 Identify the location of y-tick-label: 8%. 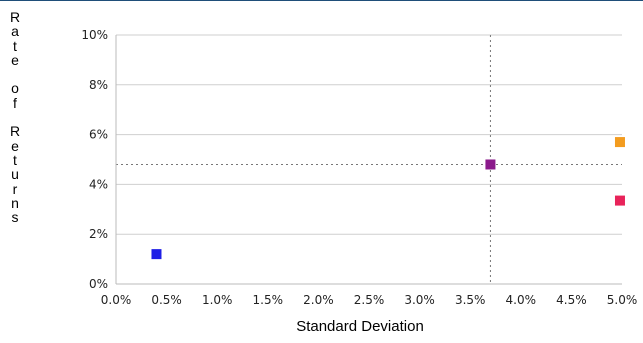
(98, 85).